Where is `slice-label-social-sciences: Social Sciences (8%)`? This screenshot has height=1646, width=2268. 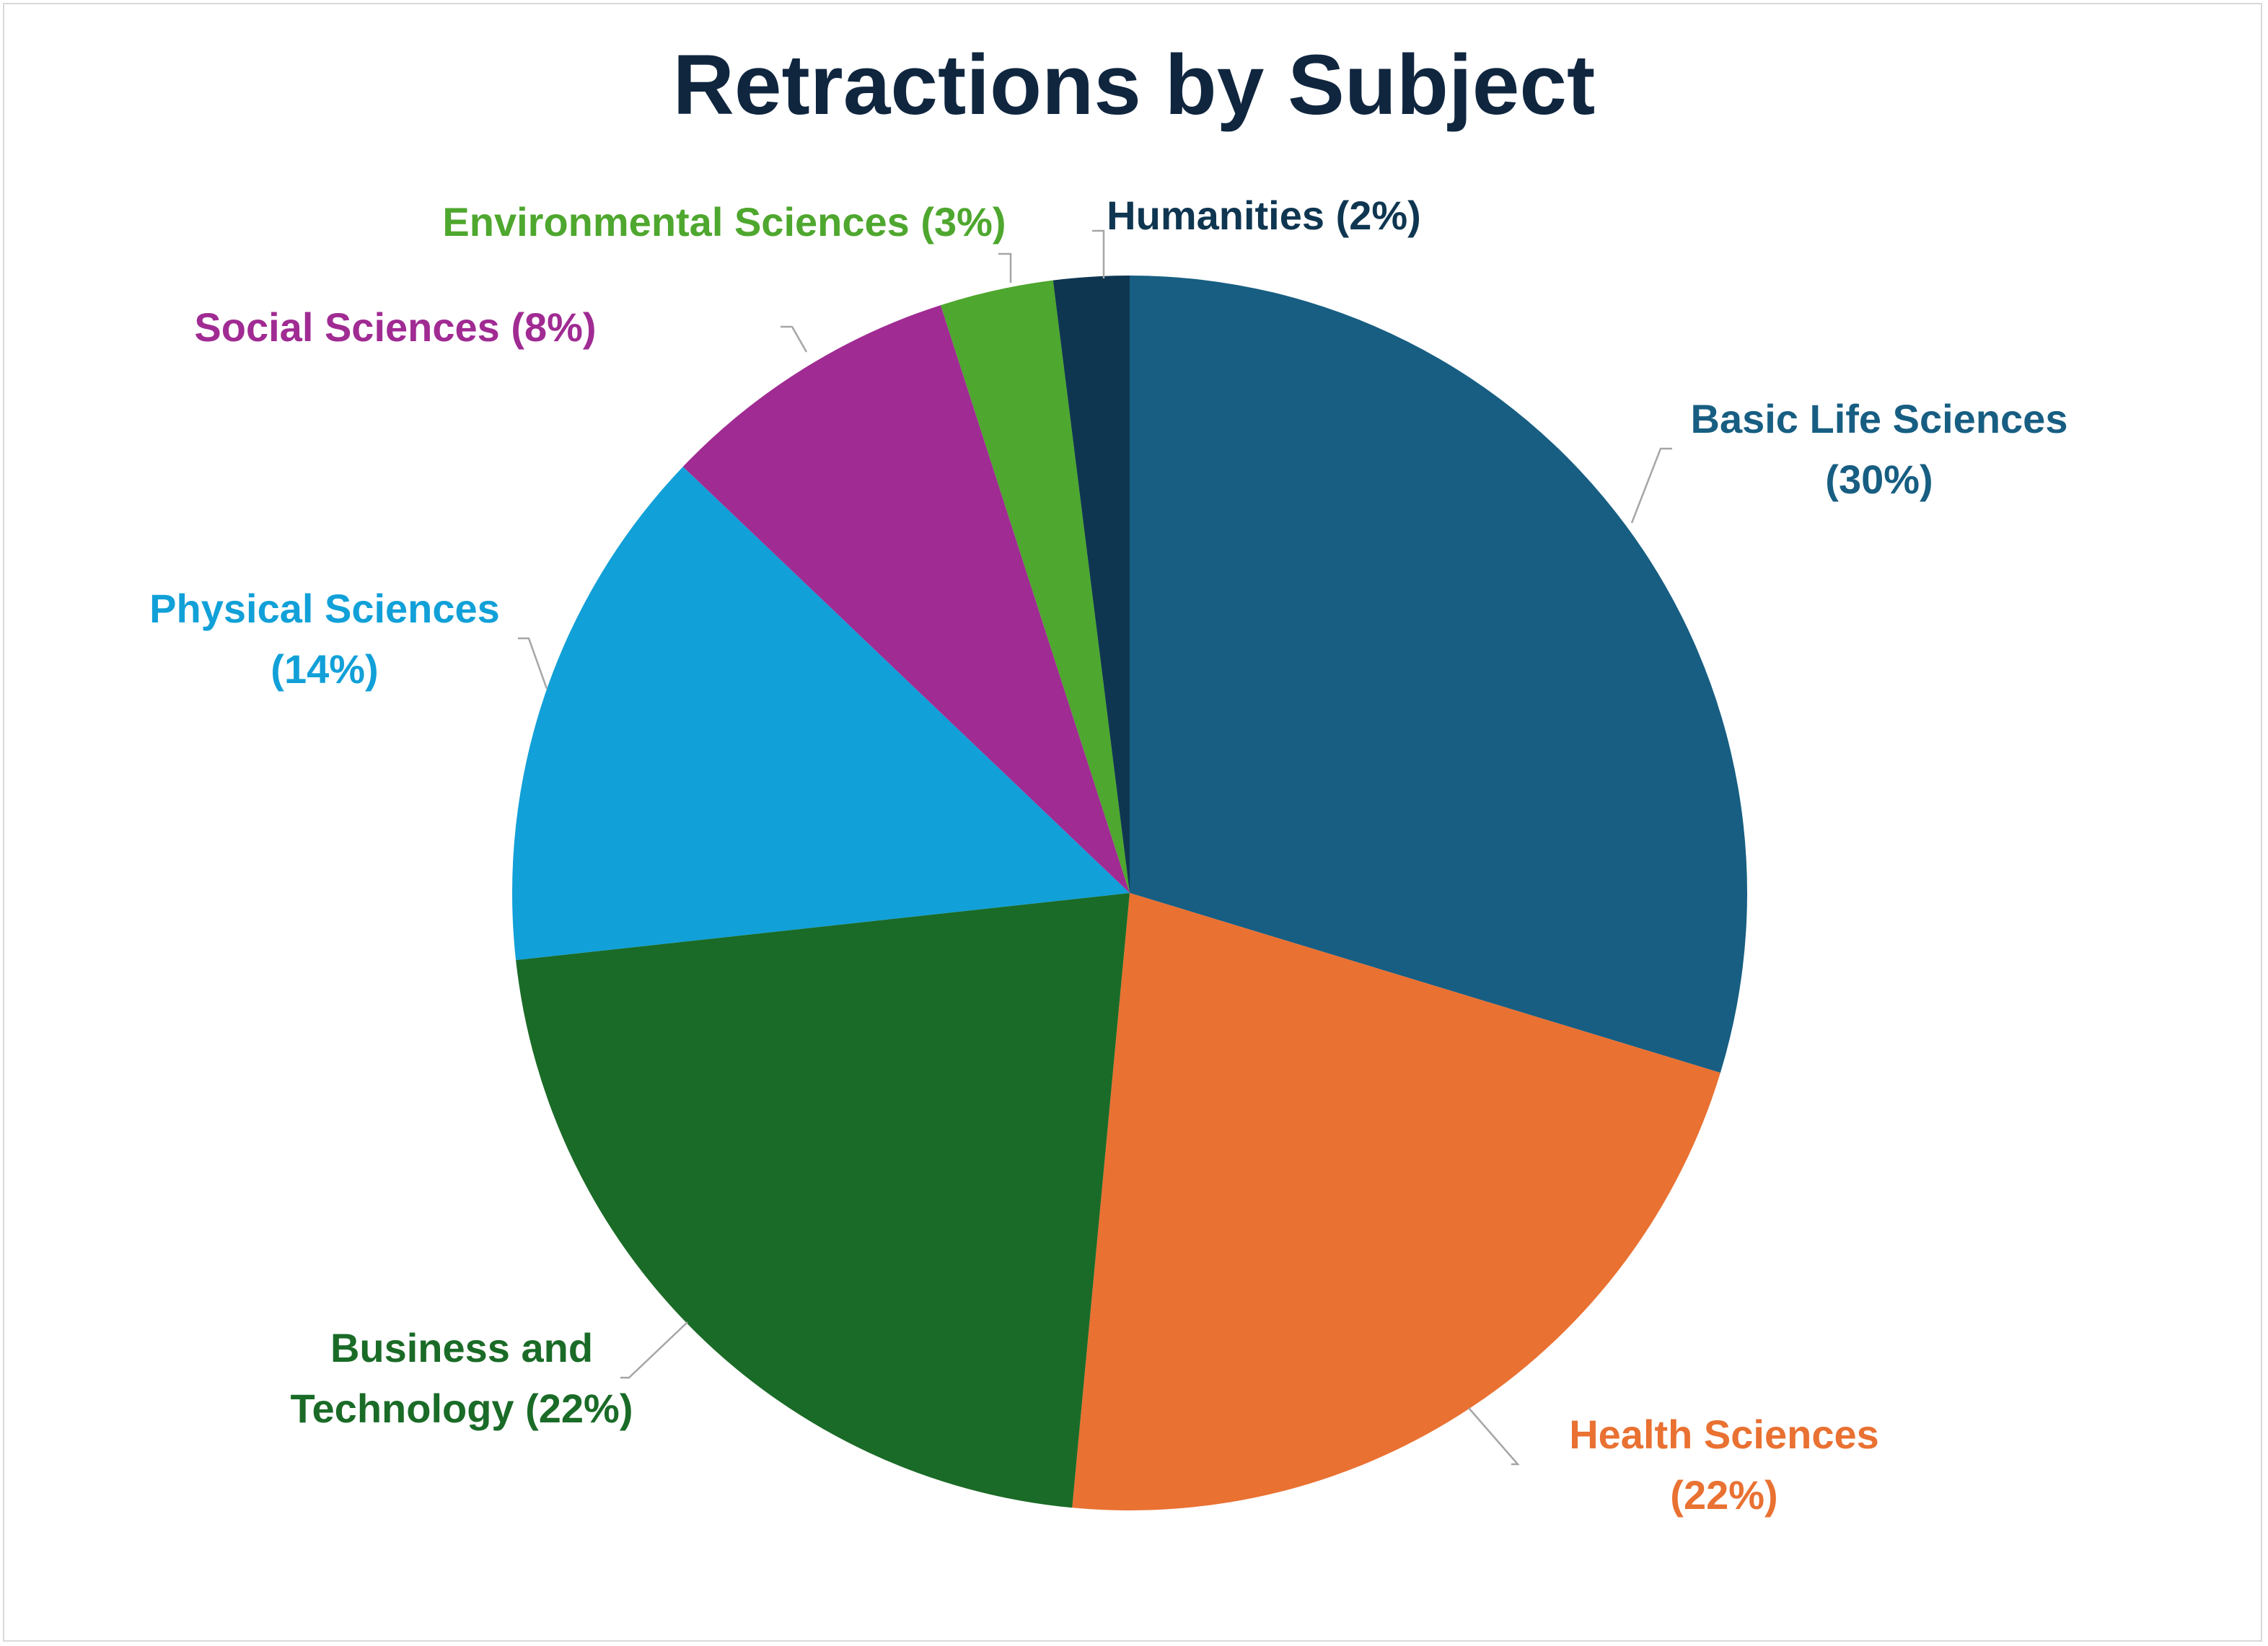
slice-label-social-sciences: Social Sciences (8%) is located at coordinates (395, 327).